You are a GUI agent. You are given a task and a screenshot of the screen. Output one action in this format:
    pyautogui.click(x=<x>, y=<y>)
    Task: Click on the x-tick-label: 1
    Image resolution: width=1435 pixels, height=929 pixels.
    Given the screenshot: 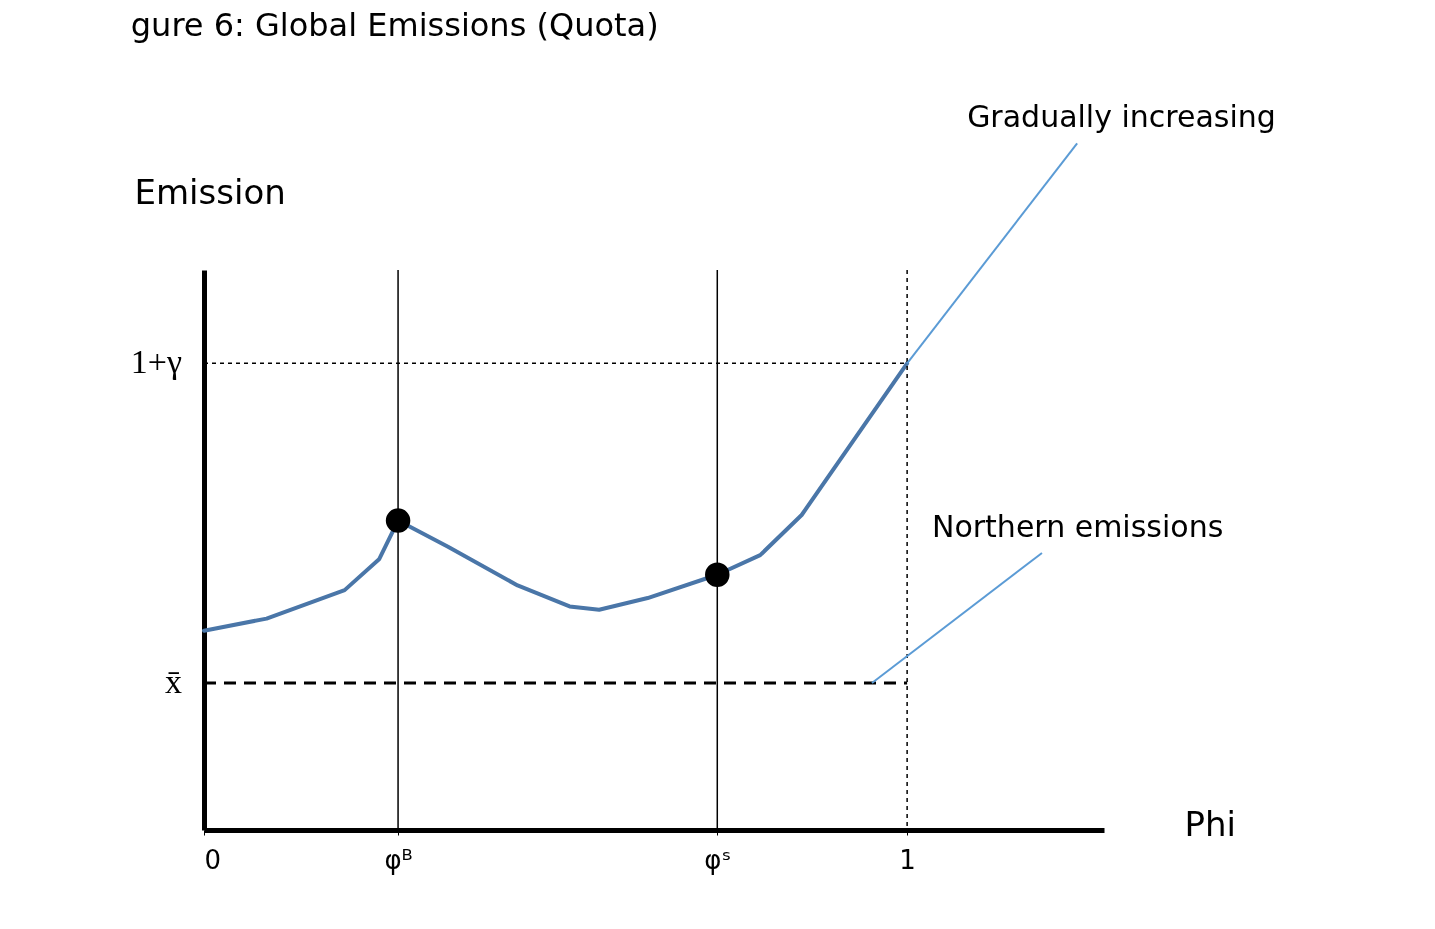 What is the action you would take?
    pyautogui.click(x=907, y=859)
    